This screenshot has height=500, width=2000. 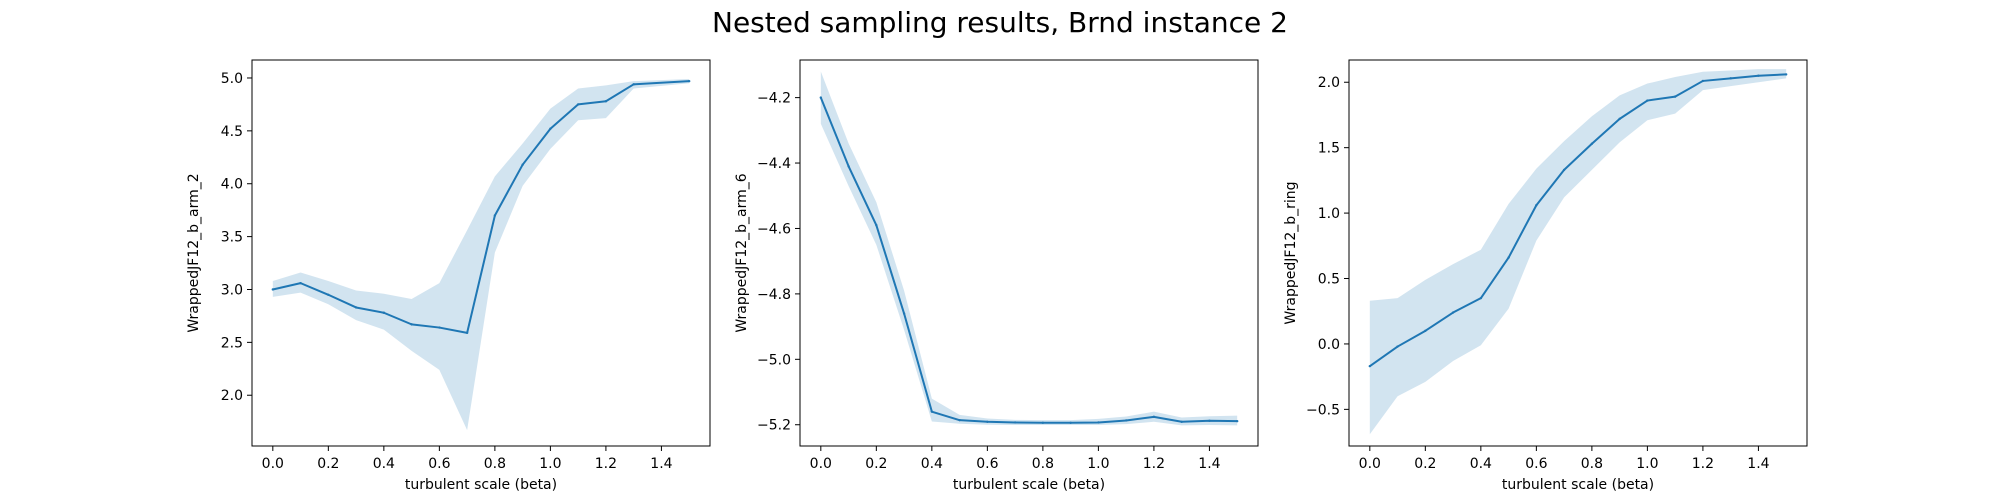 I want to click on y-tick-label: 5.0, so click(x=232, y=79).